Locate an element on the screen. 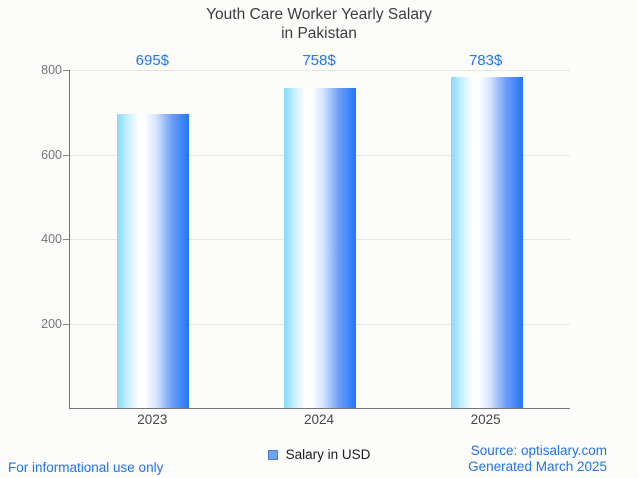 The width and height of the screenshot is (638, 478). value-label-2024: 758$ is located at coordinates (319, 60).